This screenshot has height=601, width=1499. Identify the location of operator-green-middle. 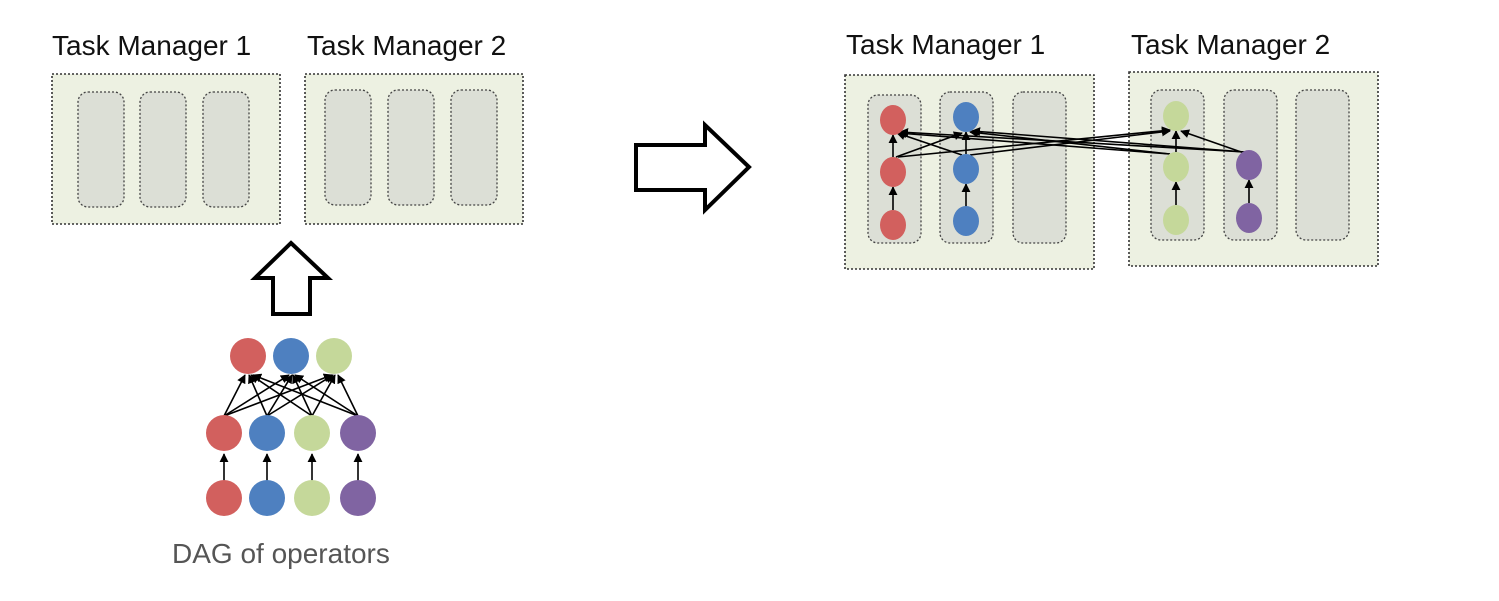
(1176, 167).